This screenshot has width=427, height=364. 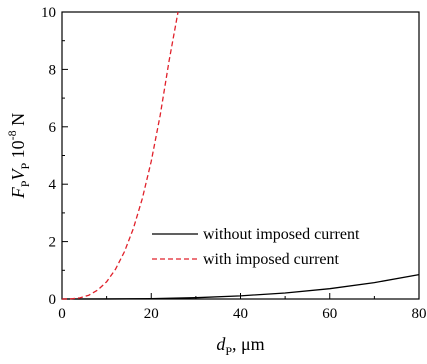 What do you see at coordinates (53, 243) in the screenshot?
I see `y-tick-label: 2` at bounding box center [53, 243].